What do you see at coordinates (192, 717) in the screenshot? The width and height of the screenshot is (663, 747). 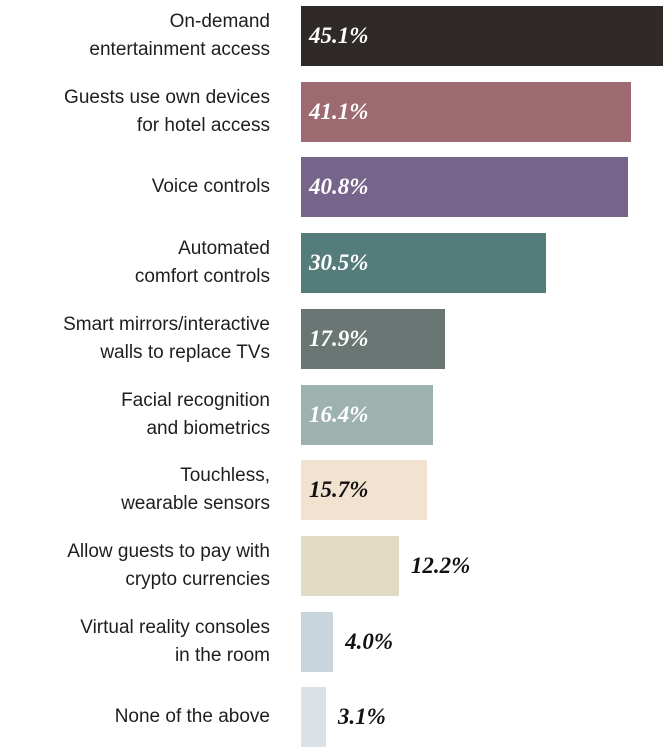 I see `category-label: None of the above` at bounding box center [192, 717].